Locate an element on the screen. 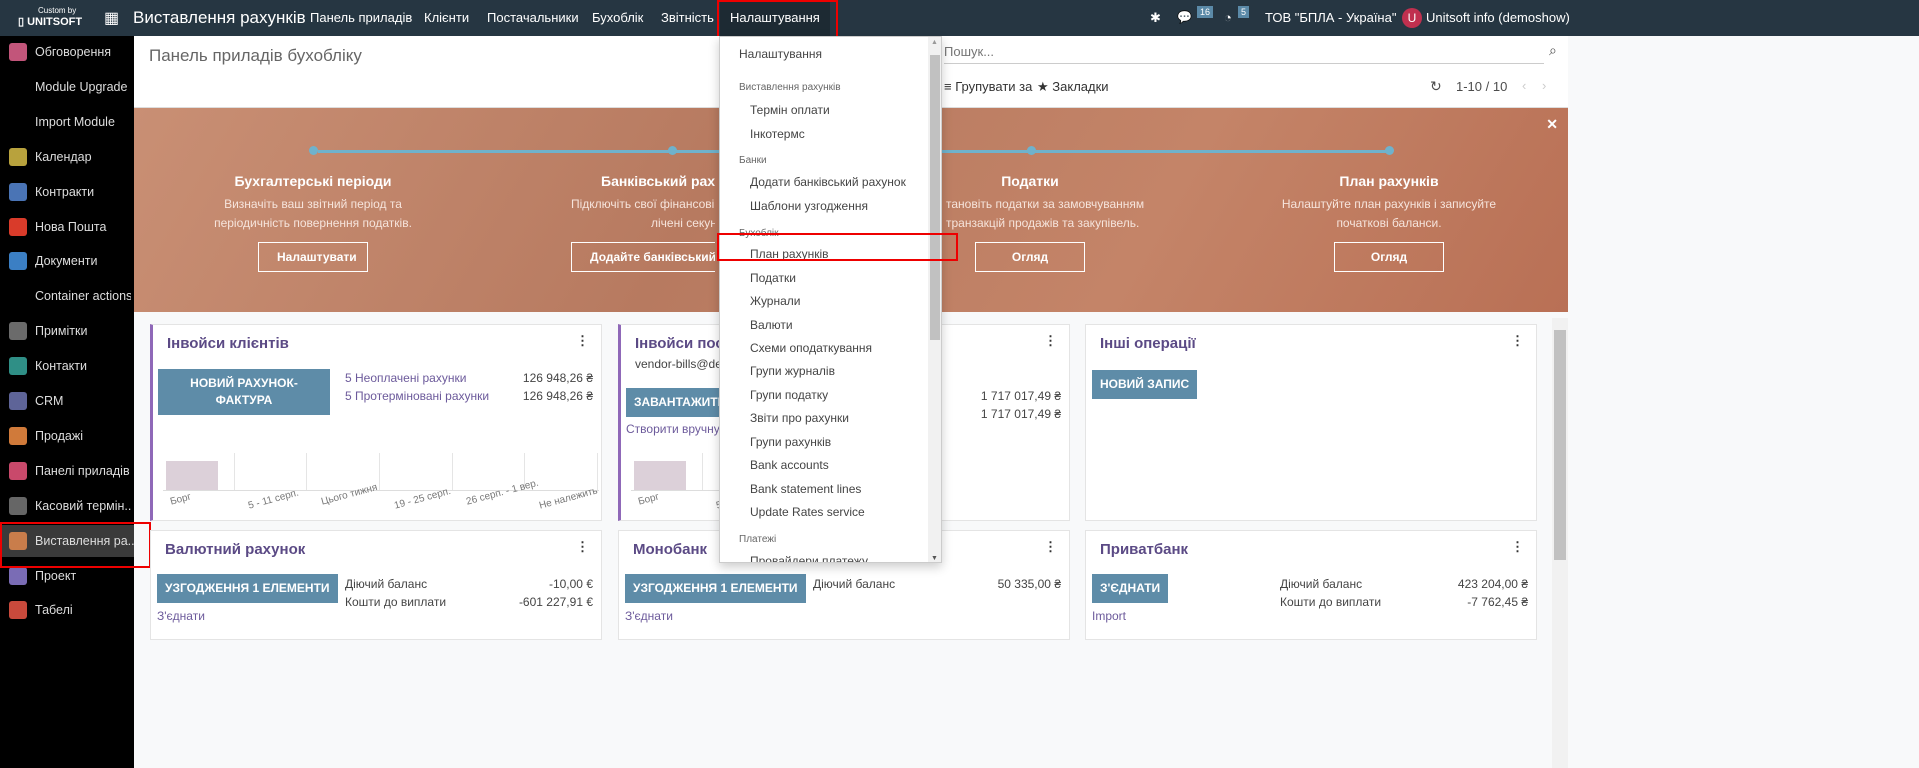 Image resolution: width=1919 pixels, height=768 pixels. dropdown-menu-item: Валюти is located at coordinates (771, 325).